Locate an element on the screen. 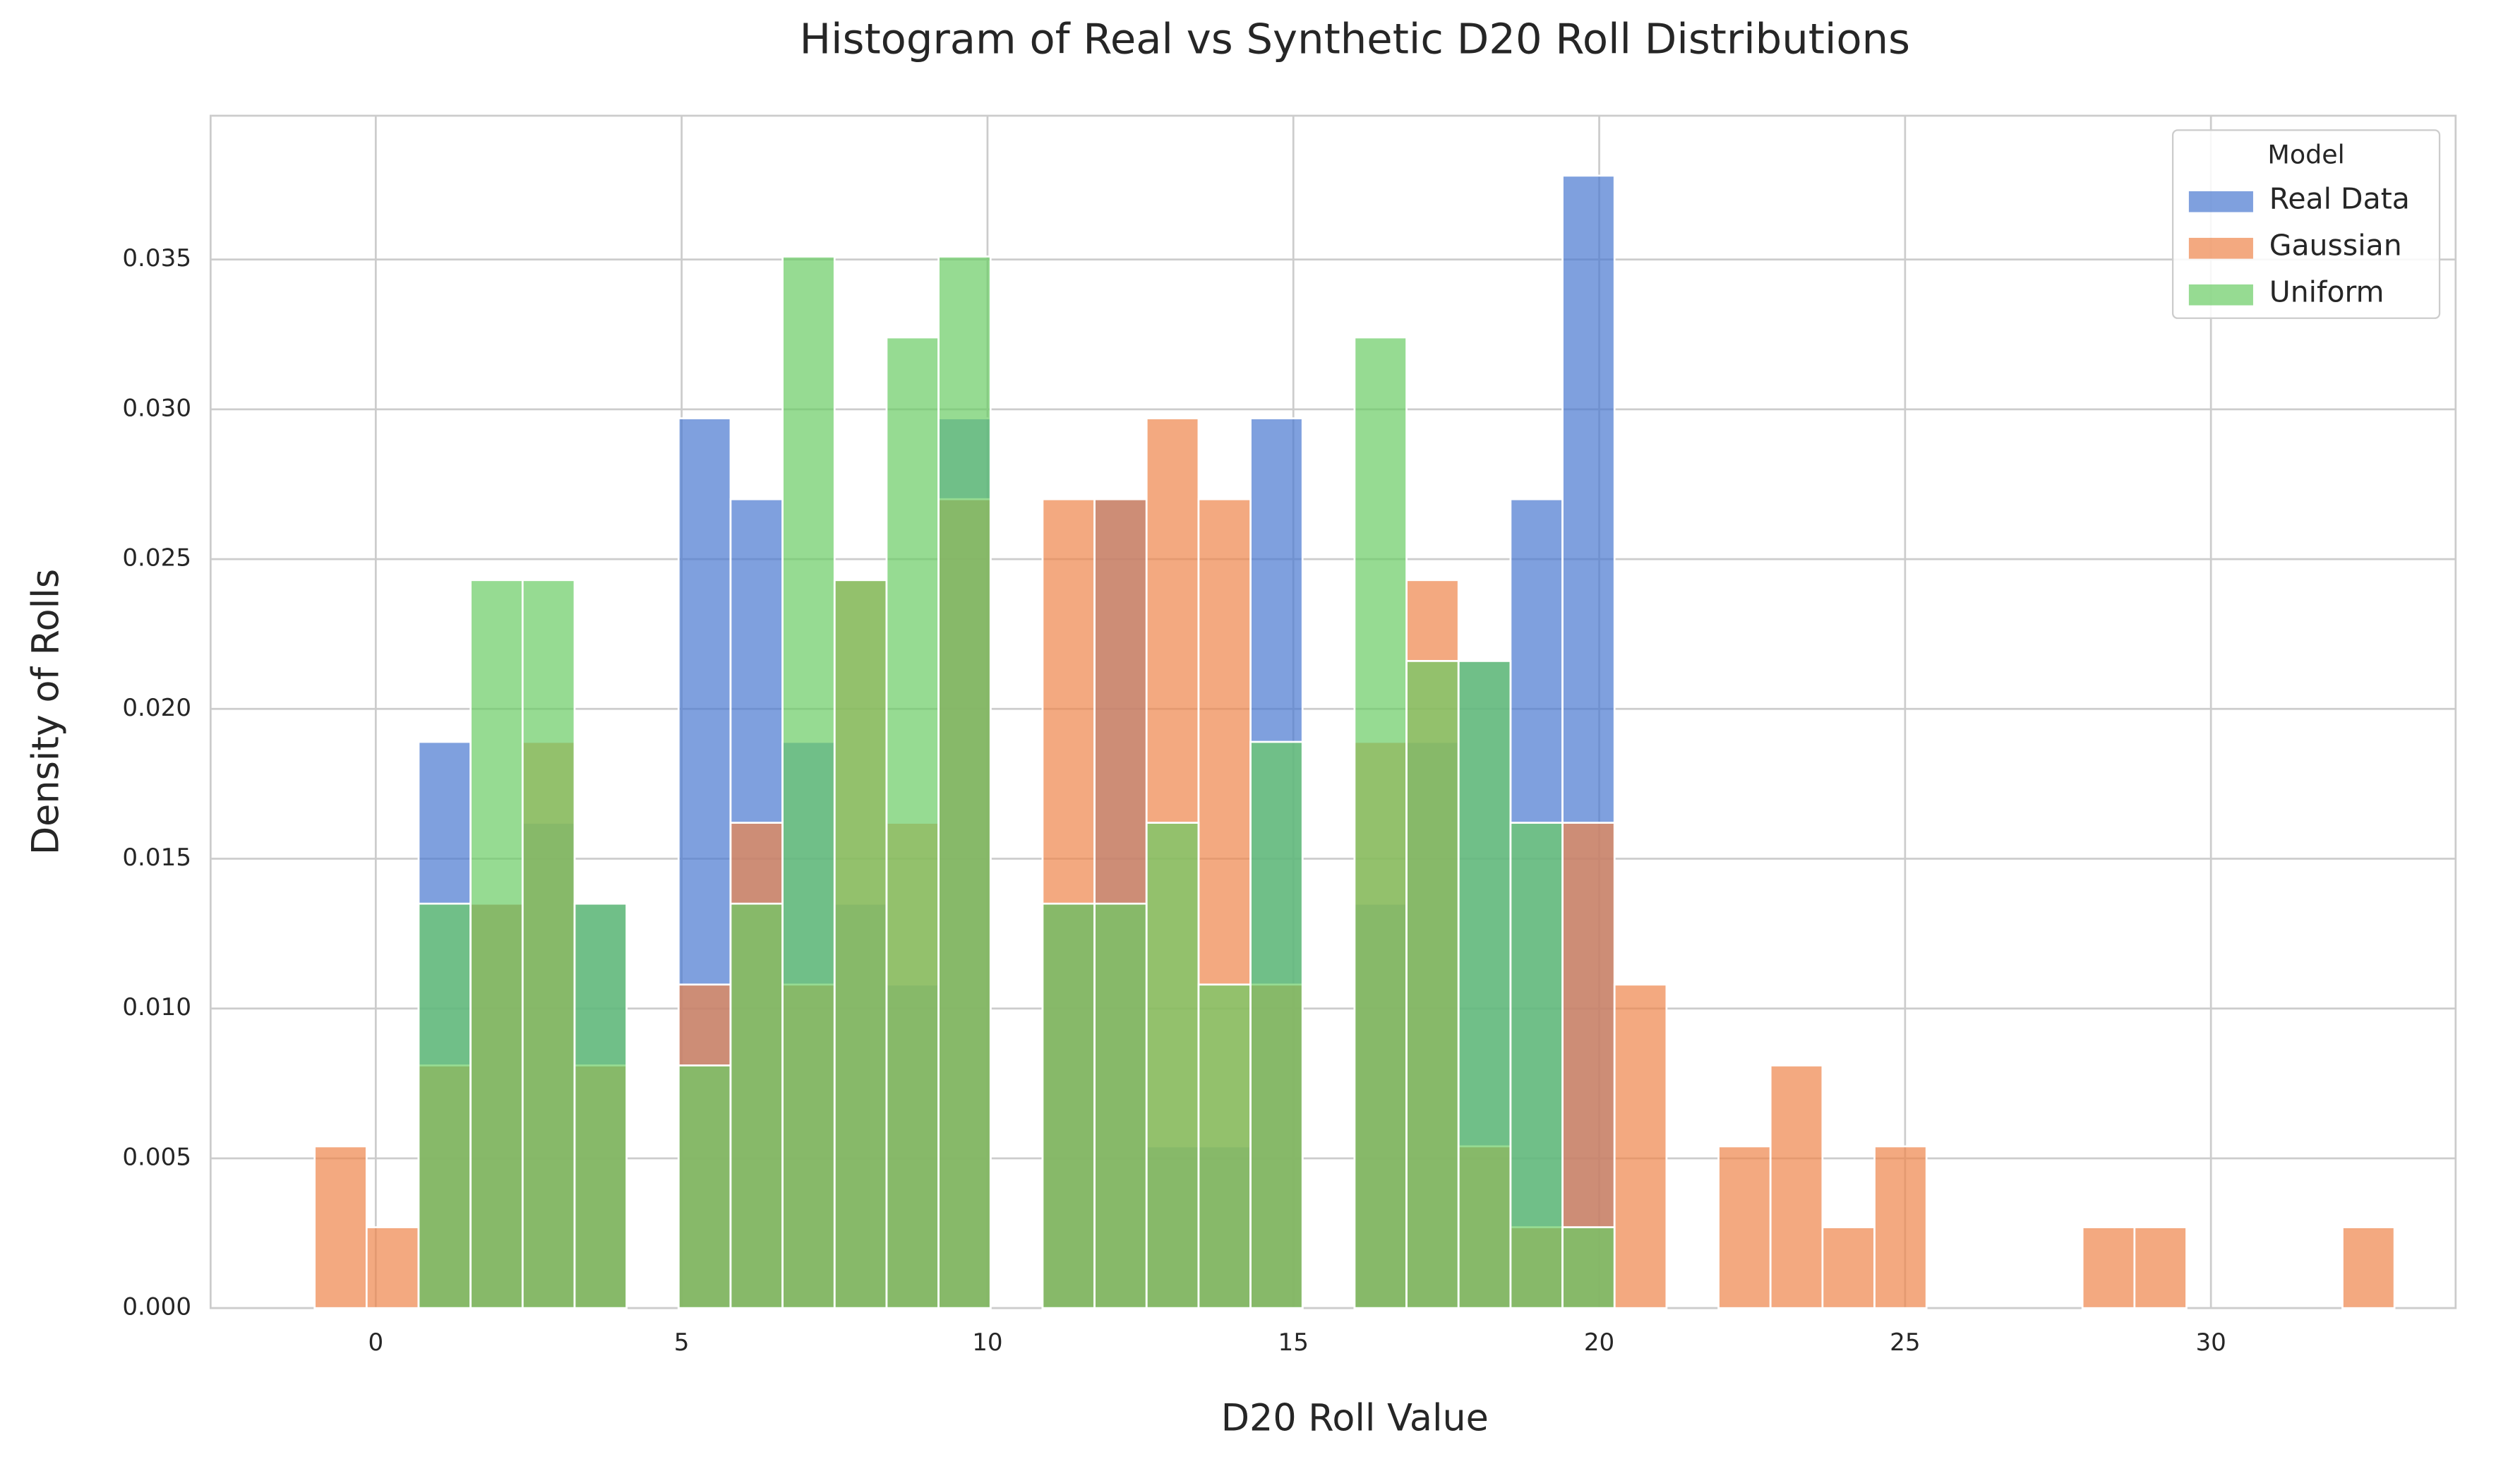 This screenshot has width=2520, height=1464. x-tick-label: 25 is located at coordinates (1905, 1342).